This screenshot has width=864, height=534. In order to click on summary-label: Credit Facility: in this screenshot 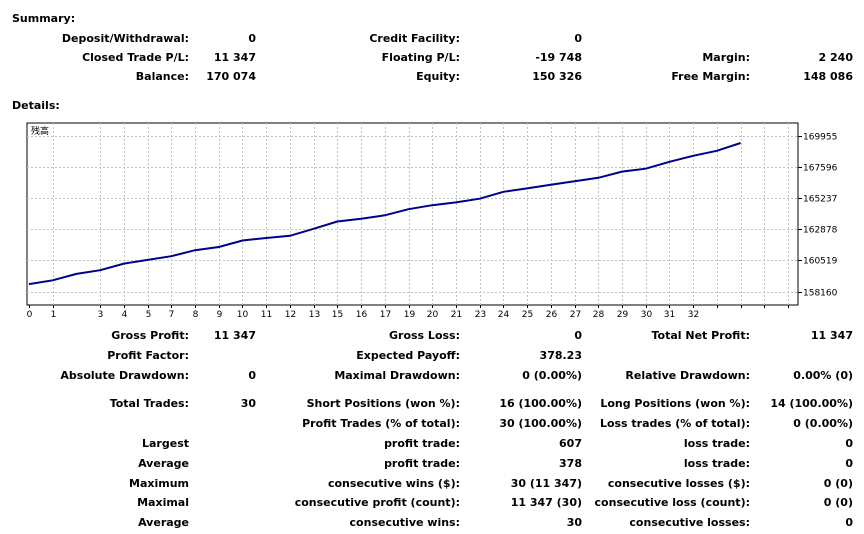, I will do `click(414, 38)`.